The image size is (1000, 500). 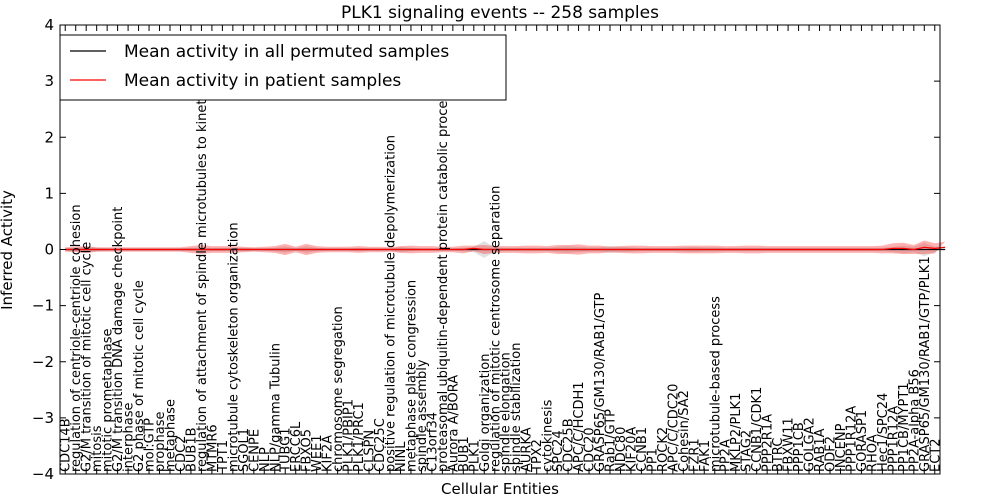 I want to click on category-label: INCENP, so click(x=841, y=447).